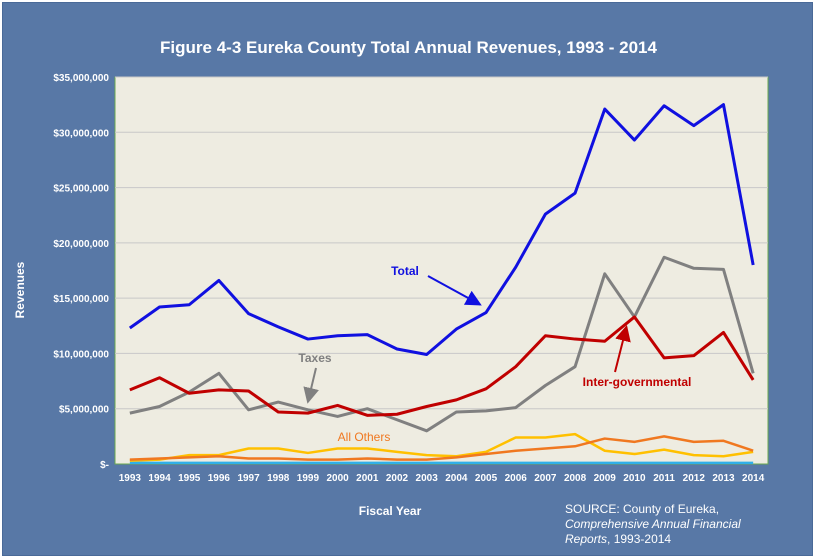  What do you see at coordinates (81, 189) in the screenshot?
I see `y-tick-label: $25,000,000` at bounding box center [81, 189].